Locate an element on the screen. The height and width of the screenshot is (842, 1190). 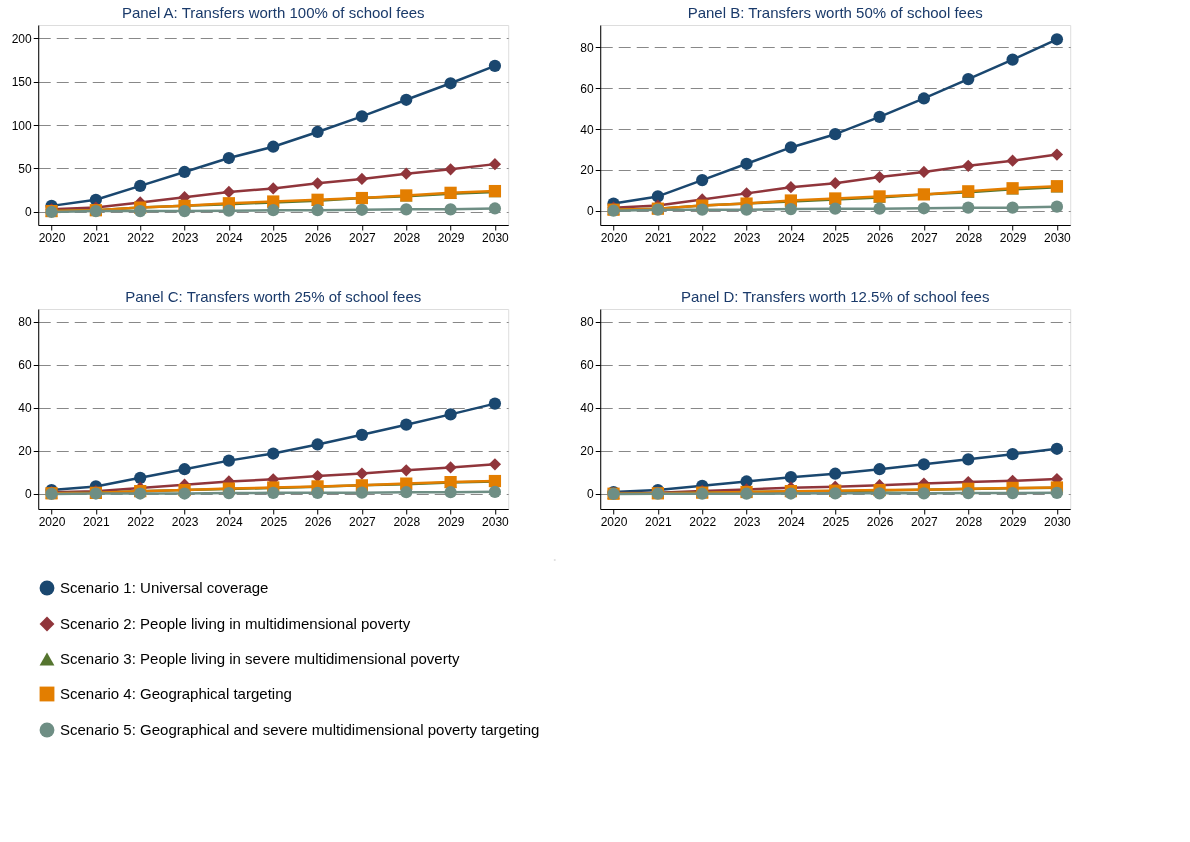
y-tick-label: 100 is located at coordinates (22, 125).